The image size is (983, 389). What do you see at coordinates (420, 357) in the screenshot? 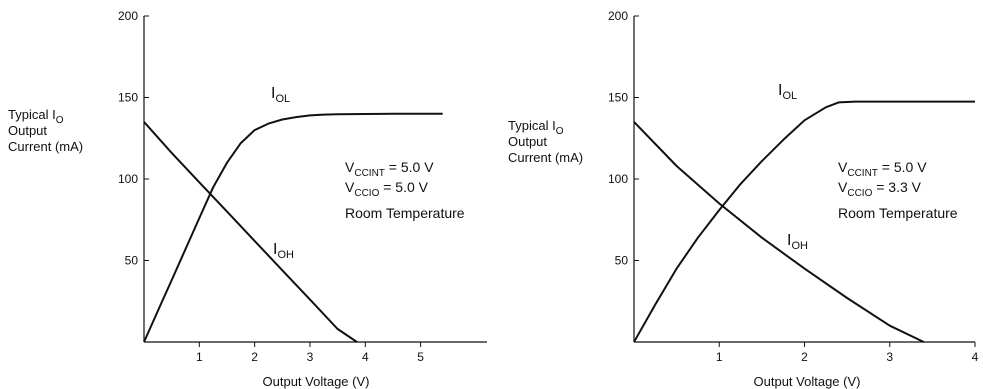
I see `x-tick-label: 5` at bounding box center [420, 357].